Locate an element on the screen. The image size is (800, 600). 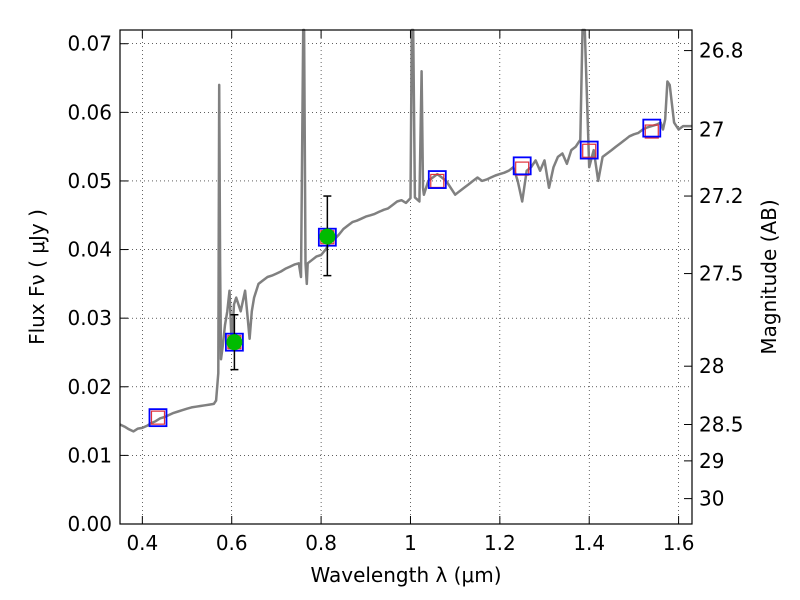
y-tick-label: 0.04 is located at coordinates (89, 250).